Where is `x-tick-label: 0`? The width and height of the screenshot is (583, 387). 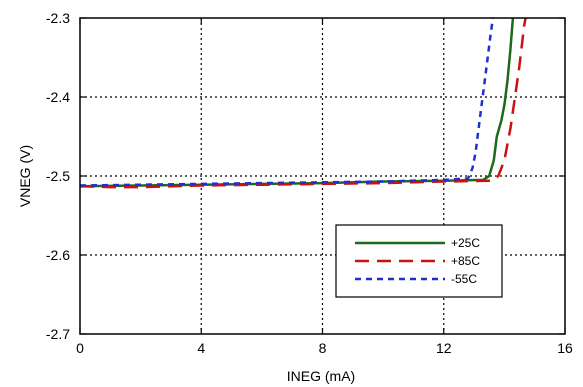 x-tick-label: 0 is located at coordinates (80, 348).